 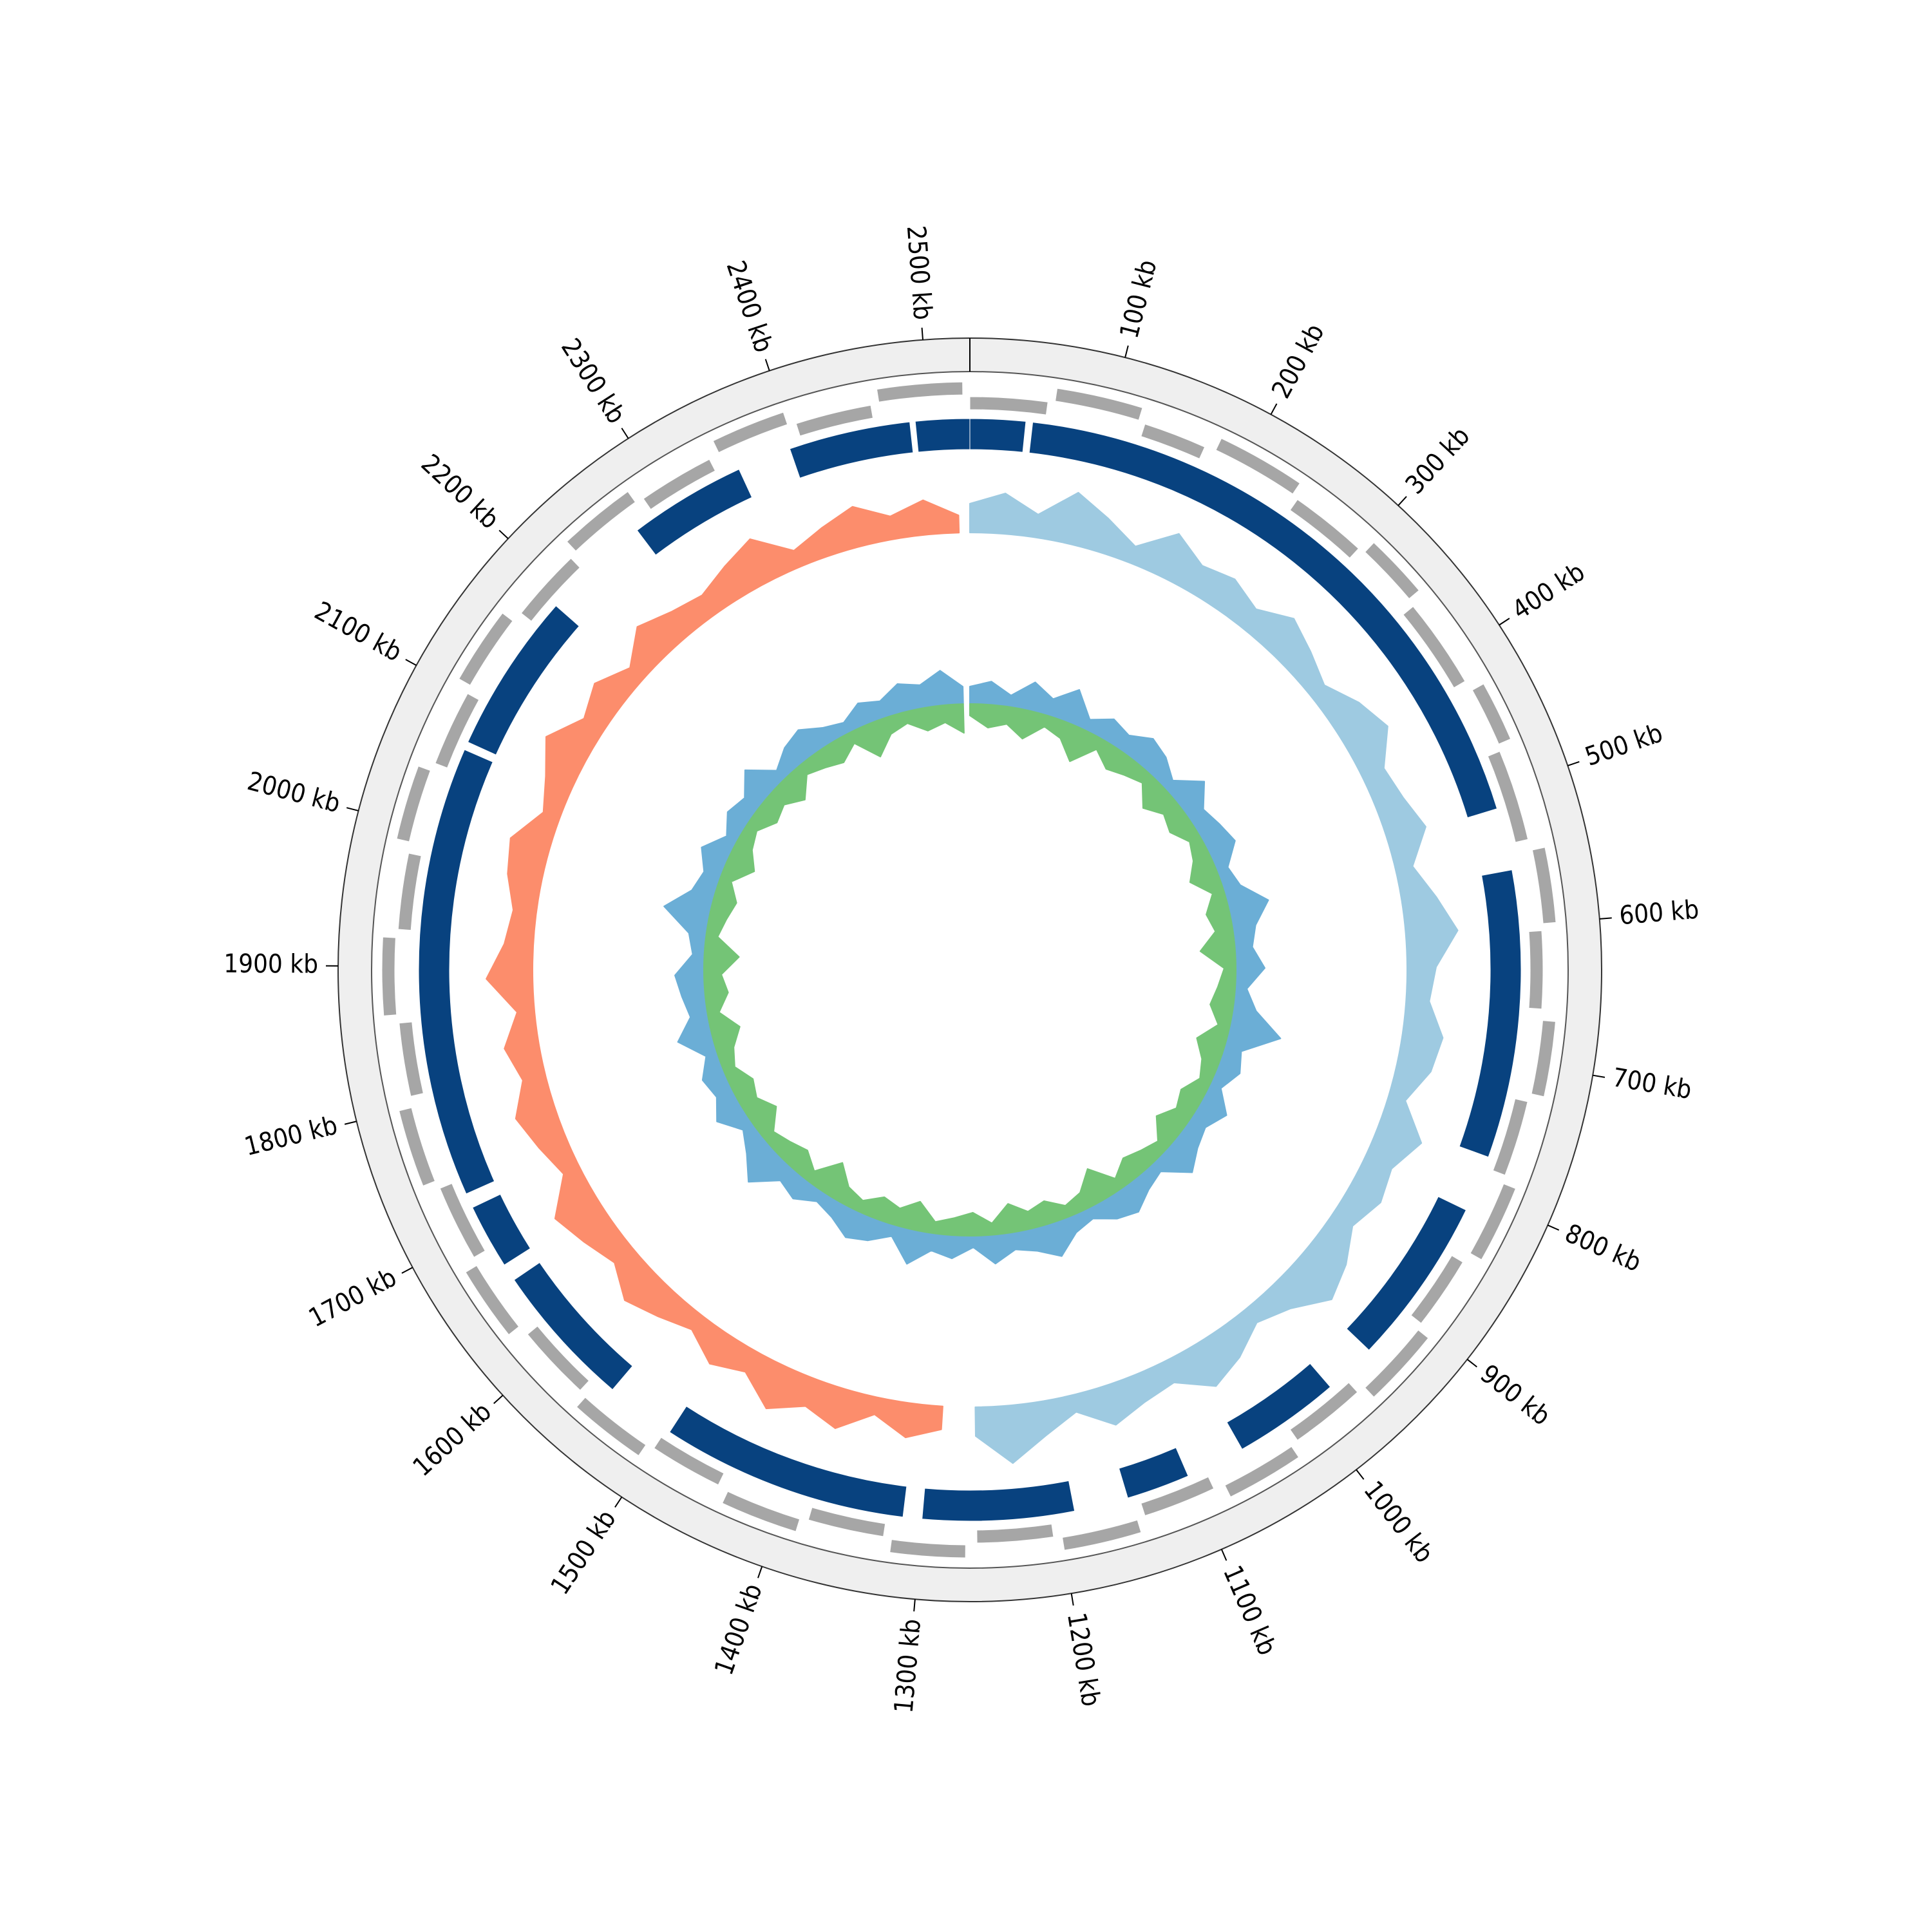 What do you see at coordinates (291, 1136) in the screenshot?
I see `tick-label: 1800 kb` at bounding box center [291, 1136].